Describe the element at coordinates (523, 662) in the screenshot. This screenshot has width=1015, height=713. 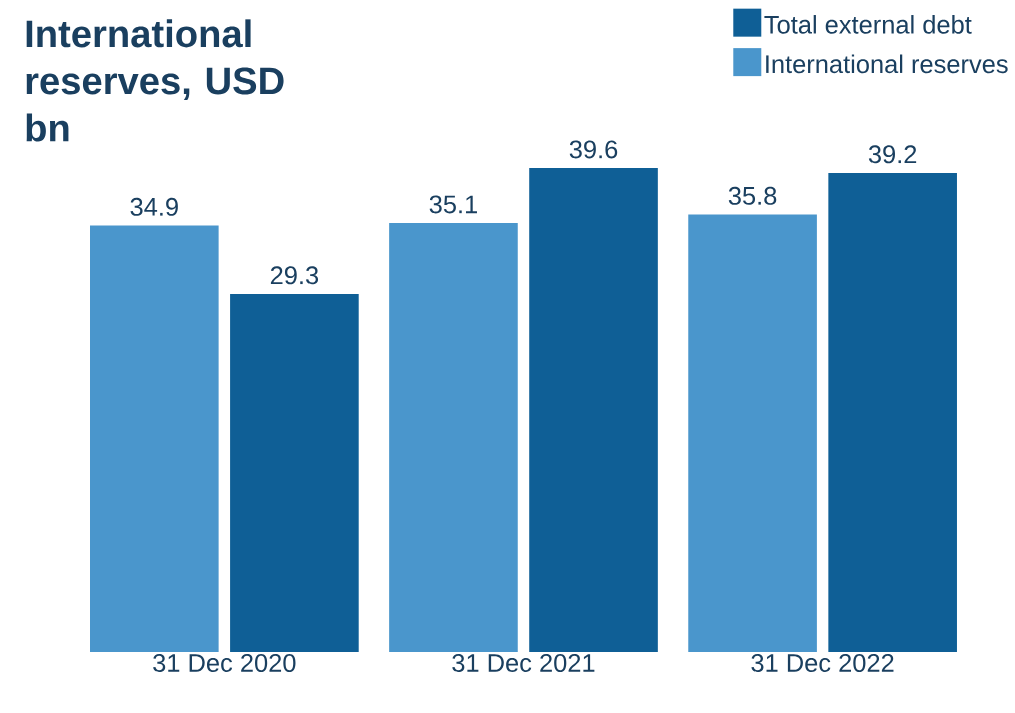
I see `x-tick-label: 31 Dec 2021` at that location.